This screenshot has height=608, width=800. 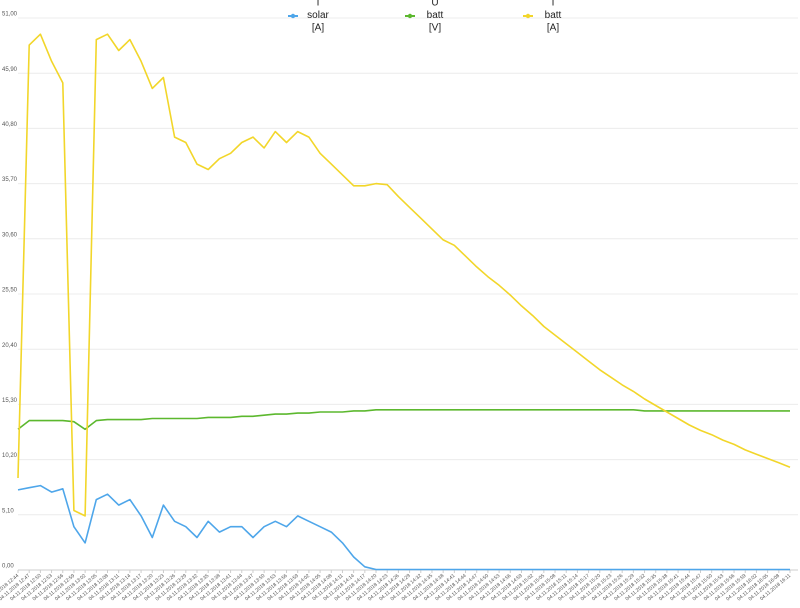 What do you see at coordinates (10, 401) in the screenshot?
I see `y-tick-label: 15,30` at bounding box center [10, 401].